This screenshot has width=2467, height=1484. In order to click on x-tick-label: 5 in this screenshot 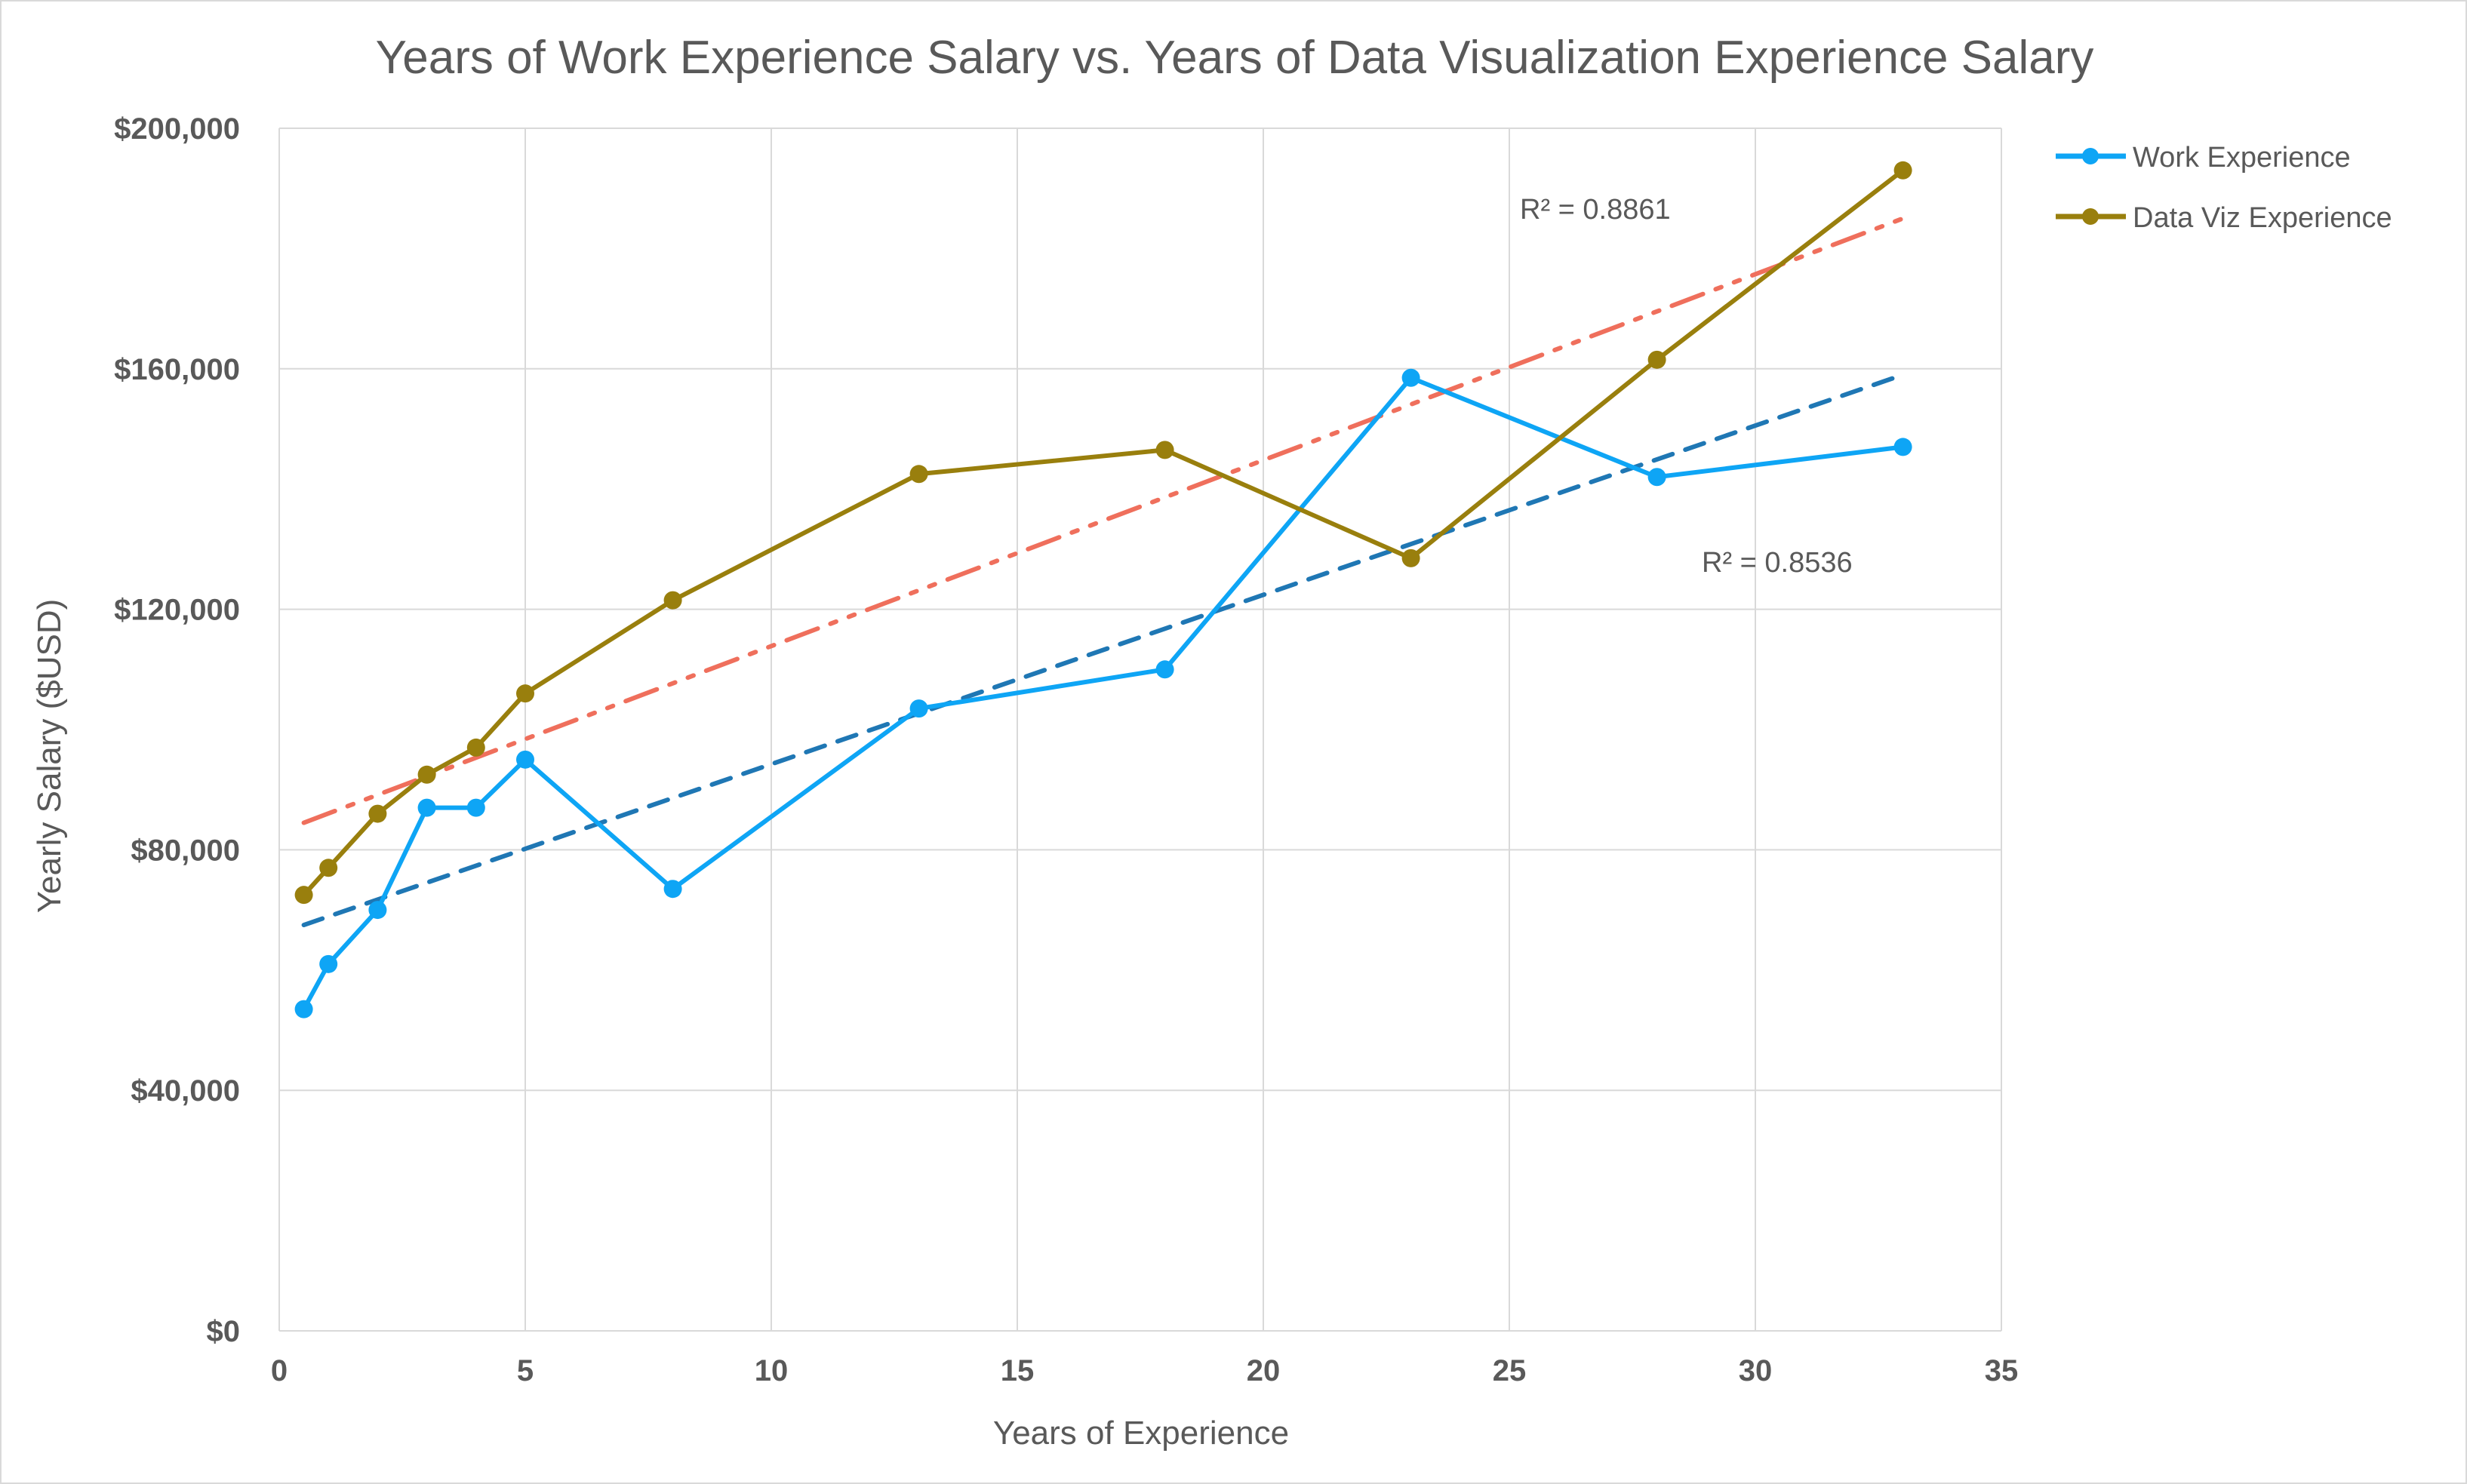, I will do `click(525, 1370)`.